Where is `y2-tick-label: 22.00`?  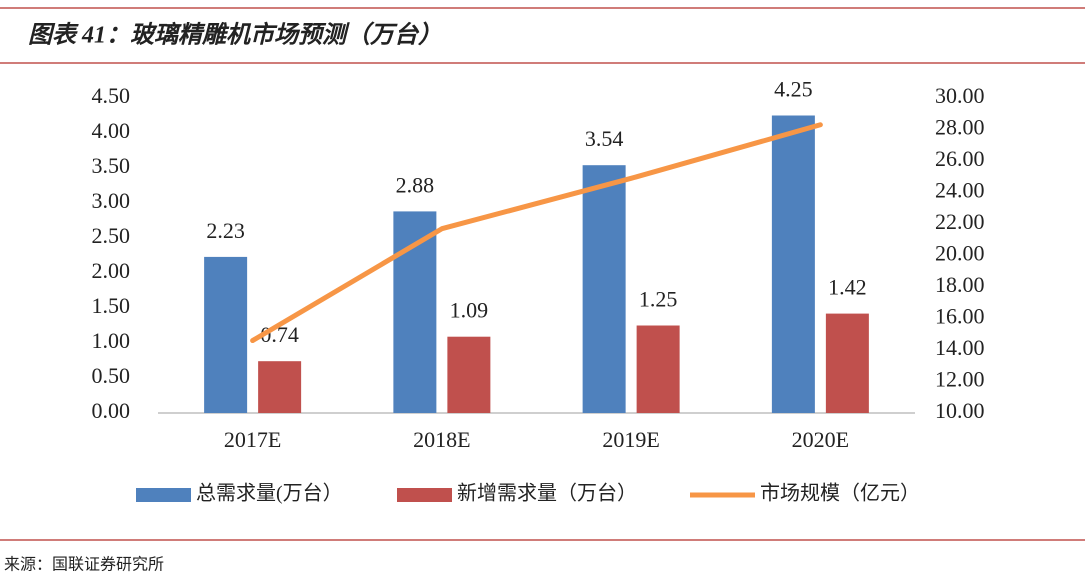 y2-tick-label: 22.00 is located at coordinates (960, 221).